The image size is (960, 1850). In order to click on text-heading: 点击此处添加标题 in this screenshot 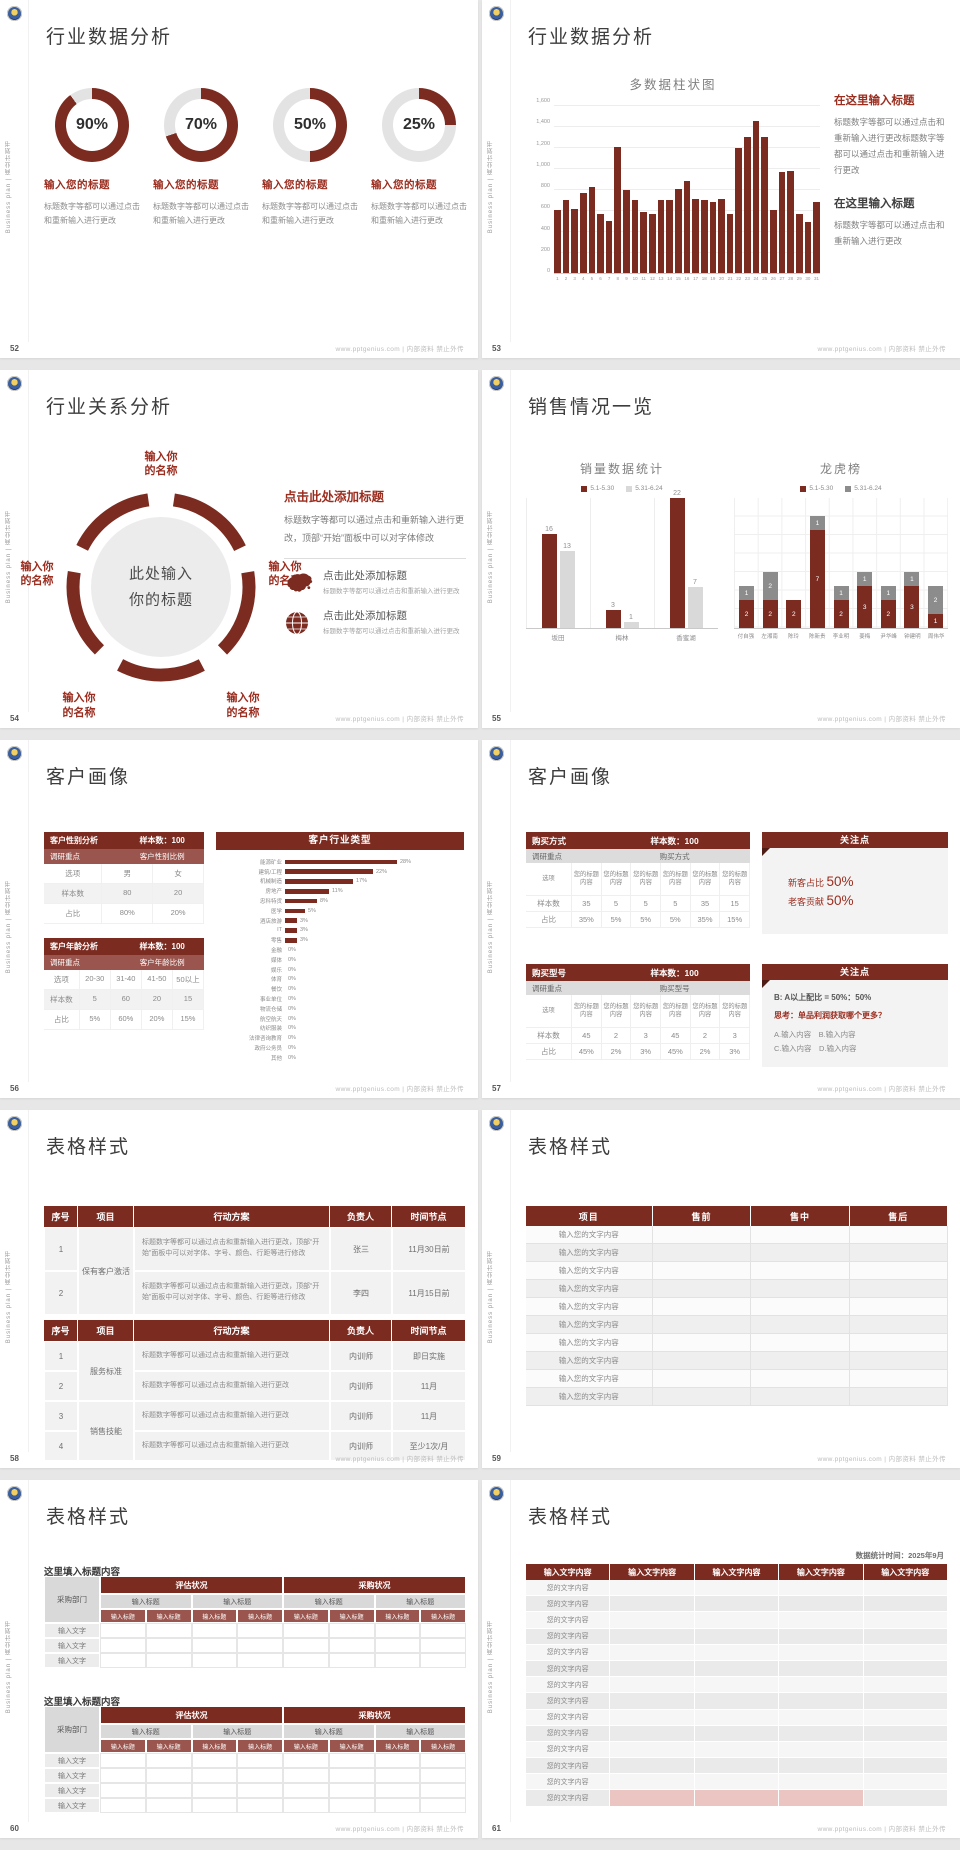, I will do `click(334, 497)`.